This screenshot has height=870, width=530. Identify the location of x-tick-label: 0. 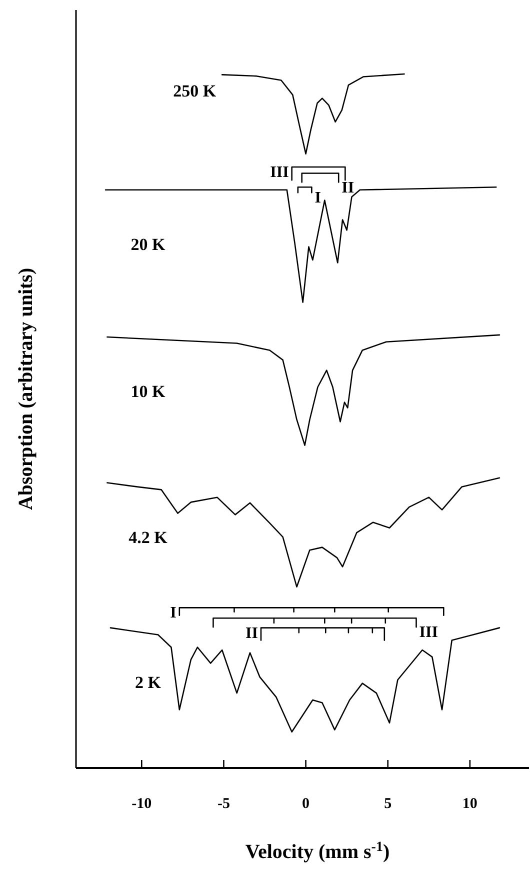
(306, 804).